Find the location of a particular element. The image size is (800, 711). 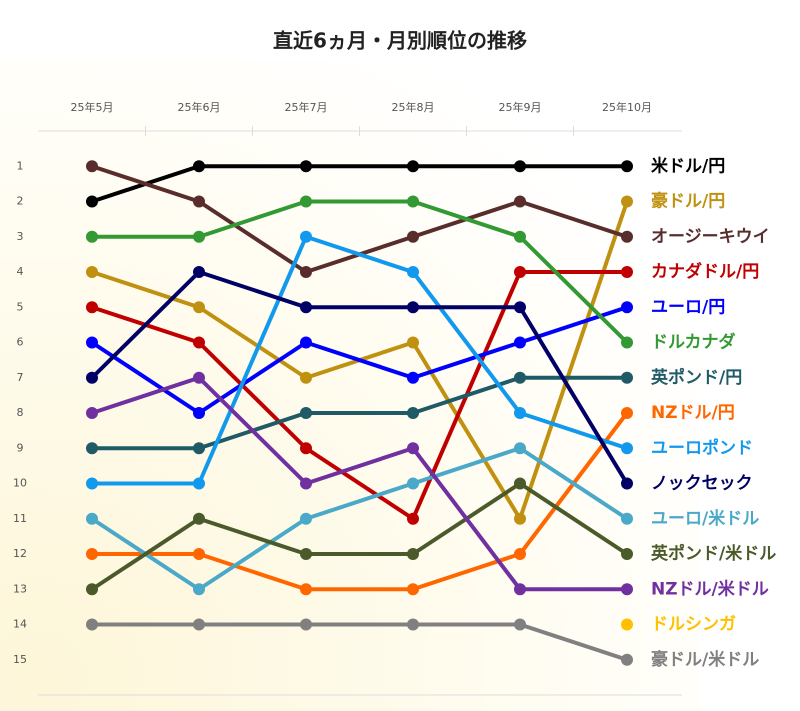

legend-label: ユーロ/米ドル is located at coordinates (705, 518).